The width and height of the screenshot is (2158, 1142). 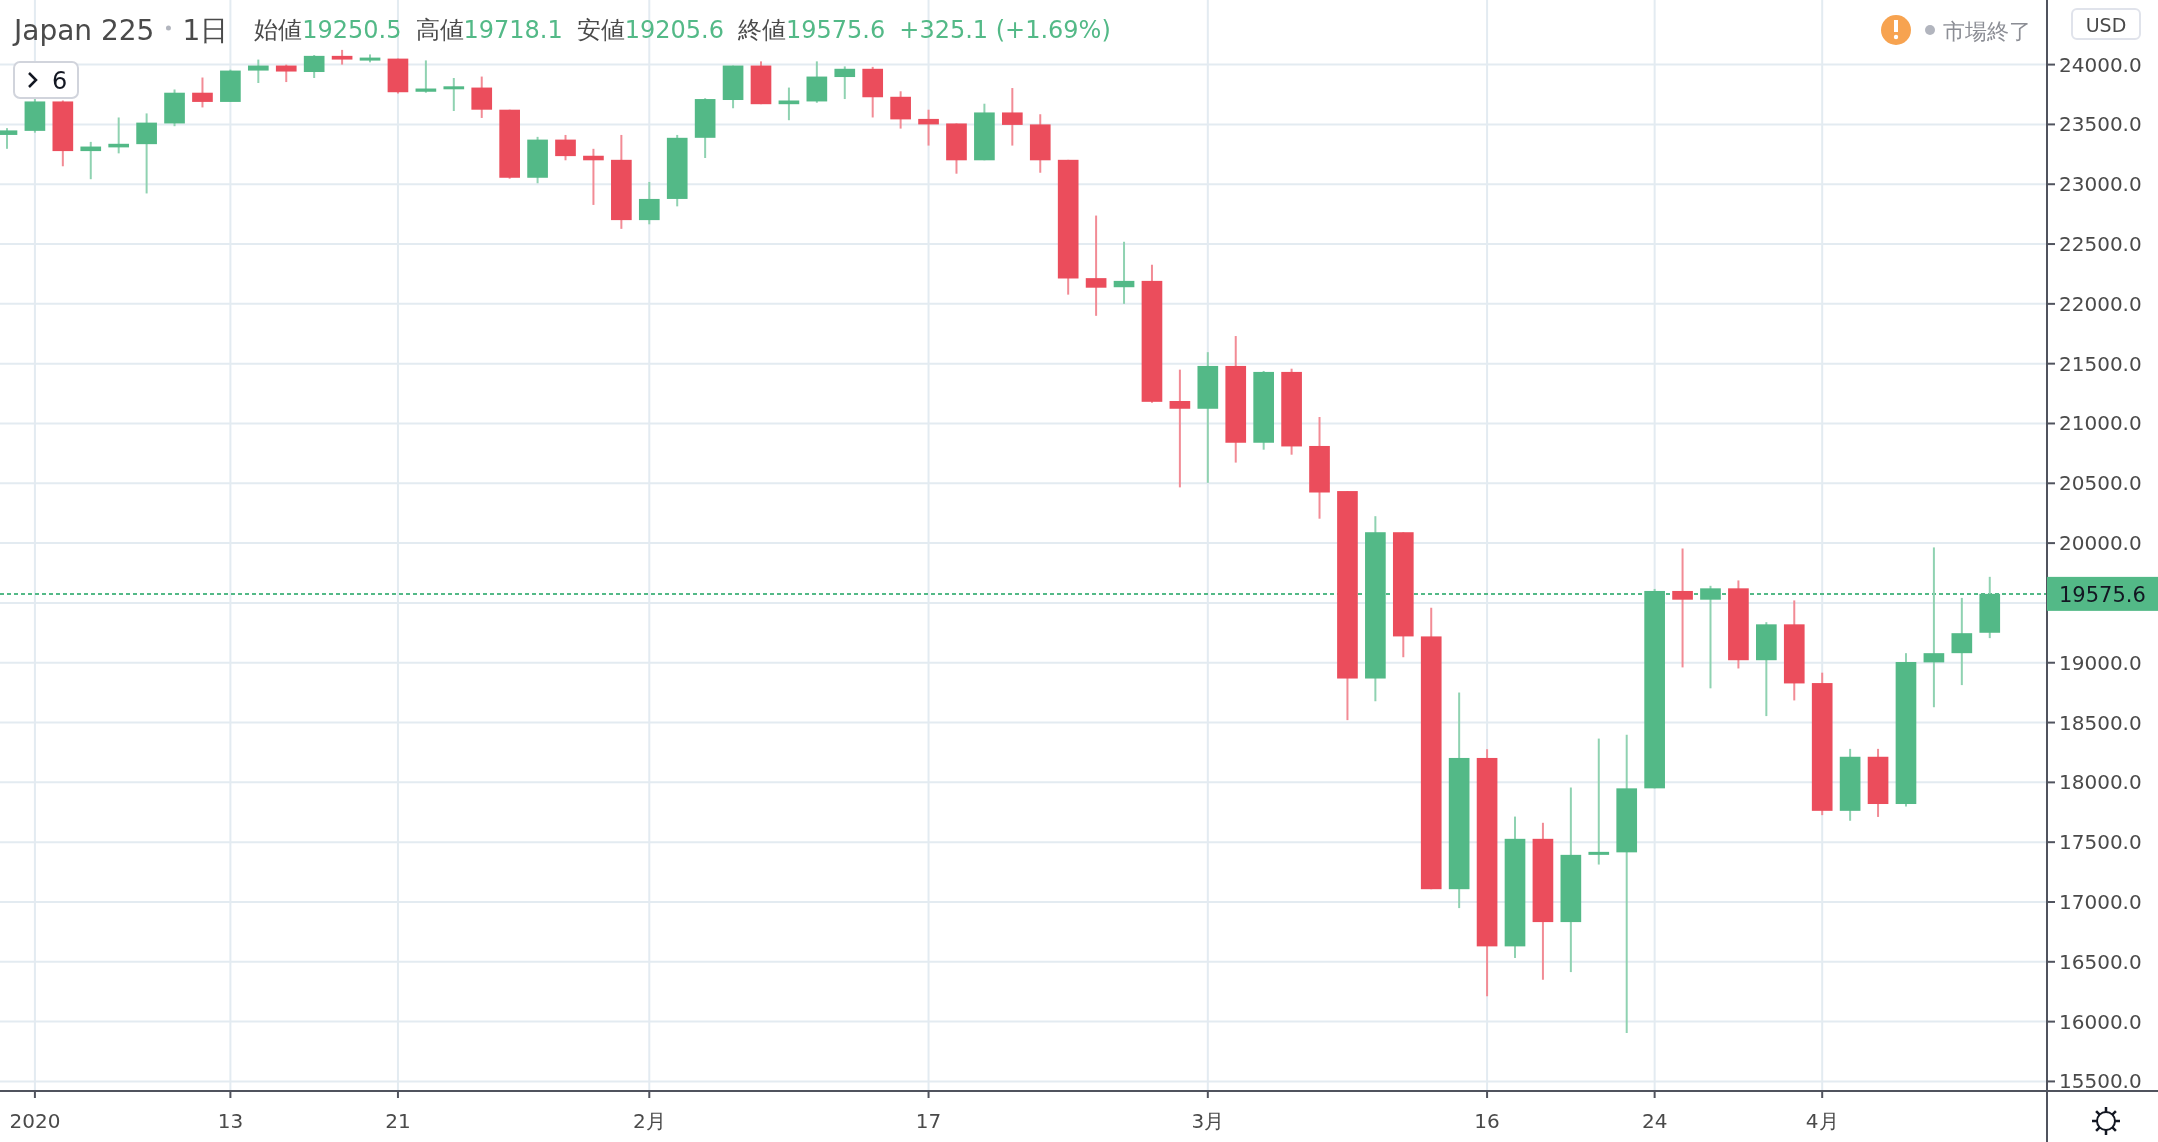 What do you see at coordinates (928, 1121) in the screenshot?
I see `x-tick-label: 17` at bounding box center [928, 1121].